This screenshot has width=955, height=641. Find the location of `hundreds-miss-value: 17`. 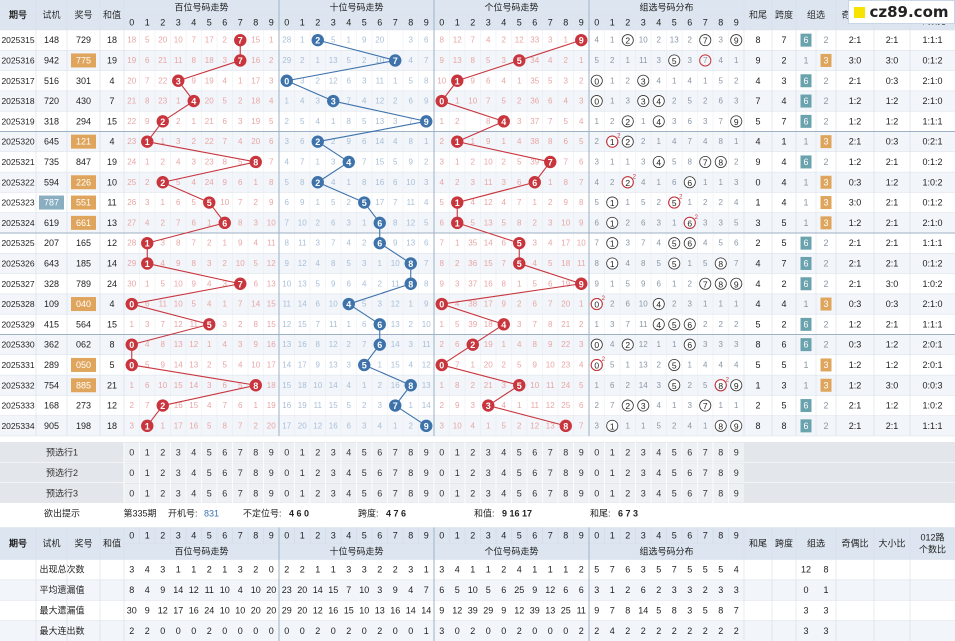

hundreds-miss-value: 17 is located at coordinates (271, 364).